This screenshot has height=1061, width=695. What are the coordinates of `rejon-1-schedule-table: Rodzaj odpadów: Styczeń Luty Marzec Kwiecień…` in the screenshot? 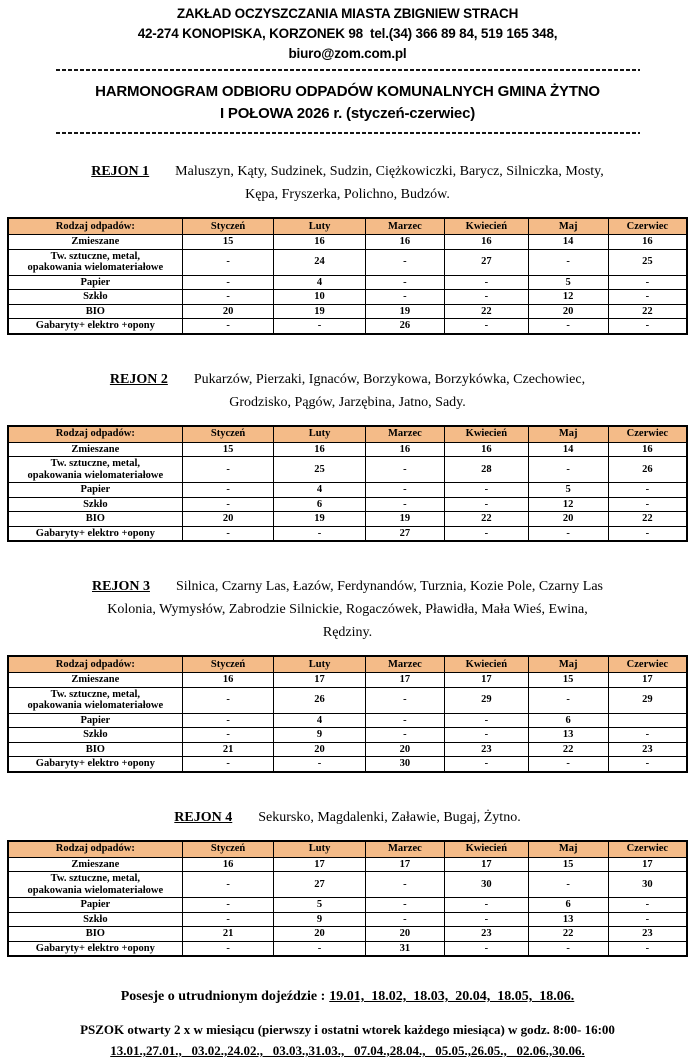 It's located at (347, 276).